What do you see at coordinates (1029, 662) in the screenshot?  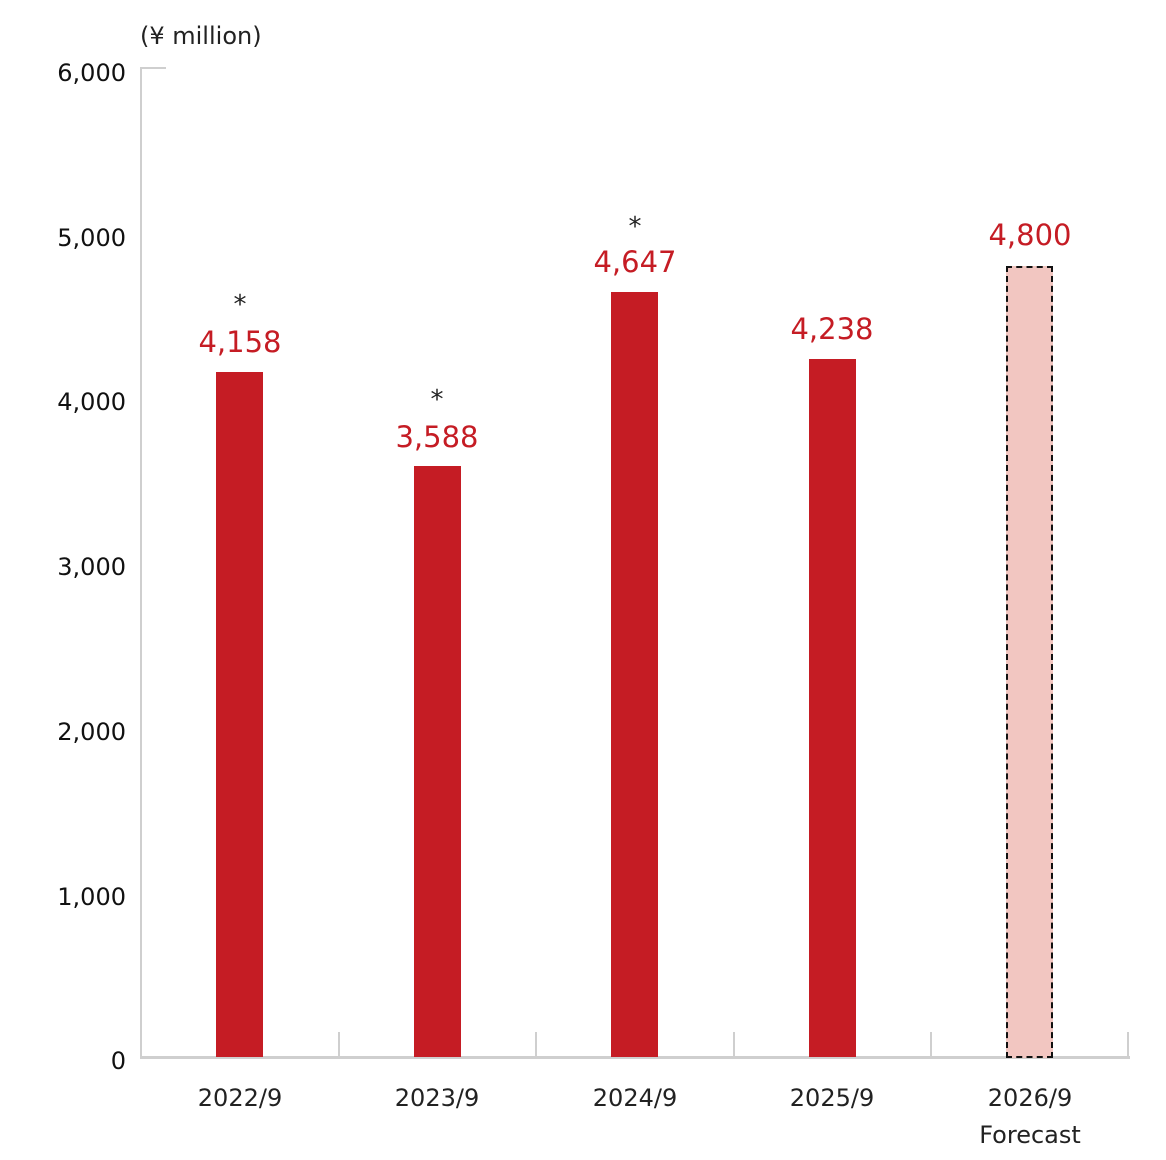 I see `bar-2026-9-forecast` at bounding box center [1029, 662].